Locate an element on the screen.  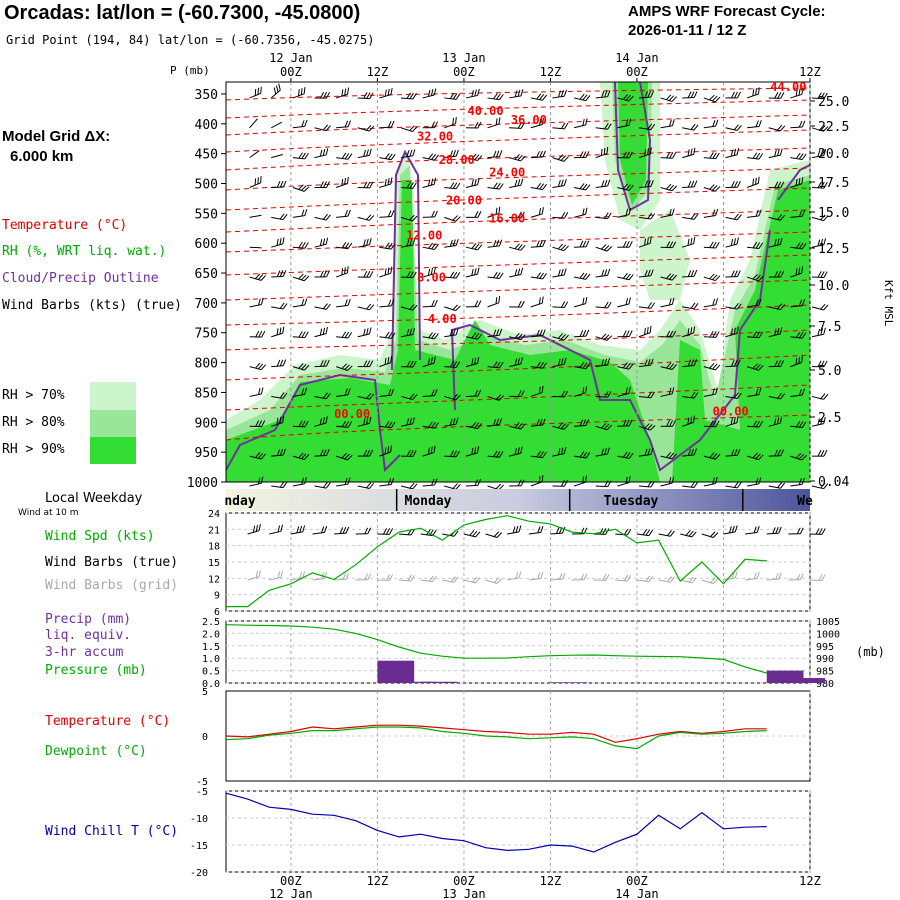
bottom-date-label: 14 Jan is located at coordinates (636, 893).